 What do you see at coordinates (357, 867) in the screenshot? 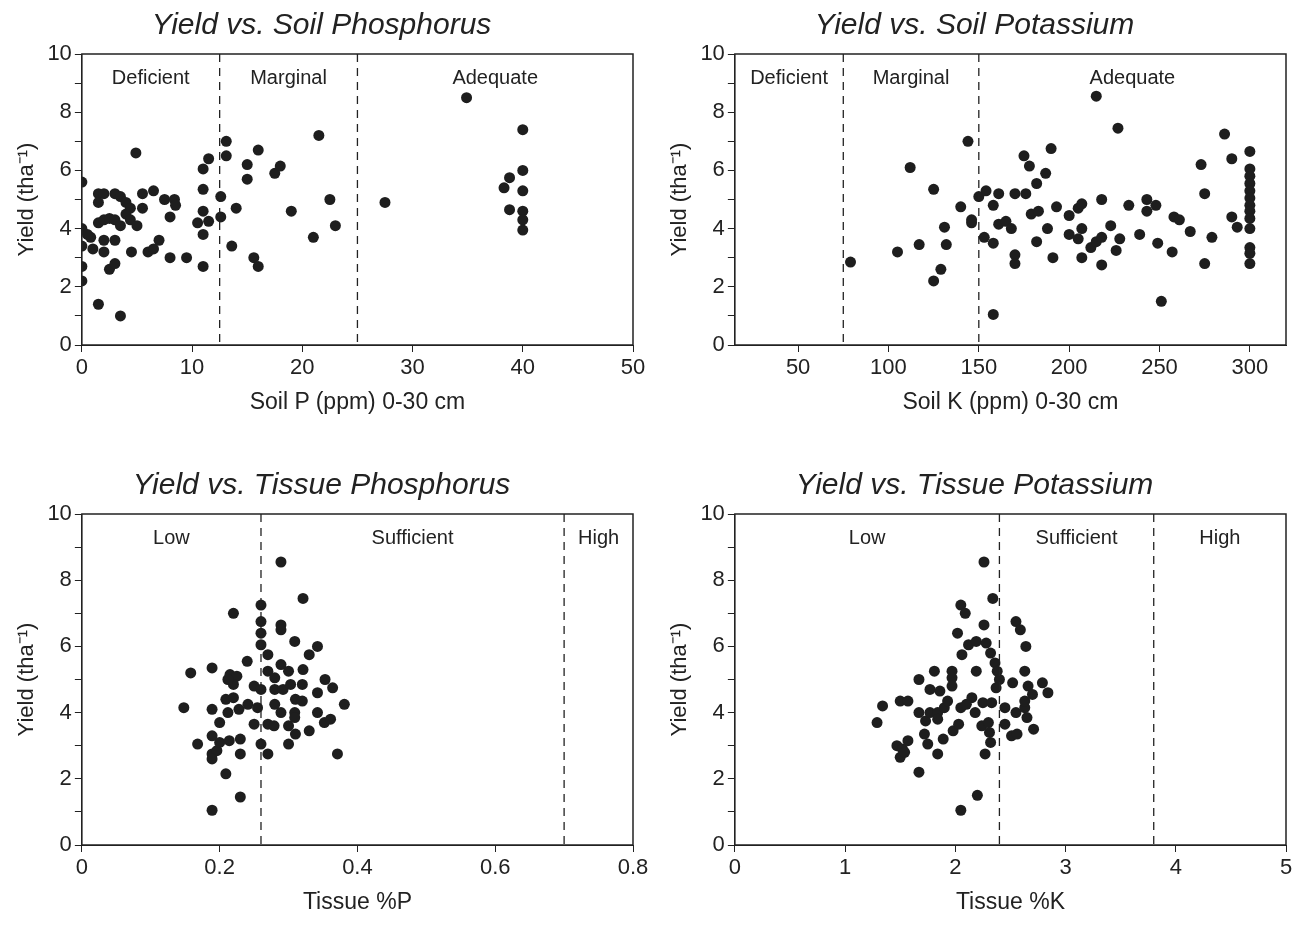
I see `x-tick-label: 0.4` at bounding box center [357, 867].